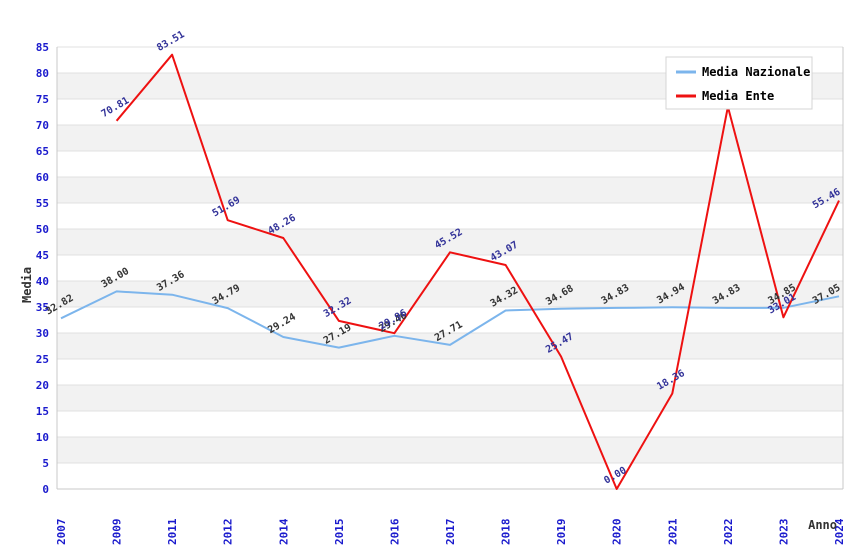  Describe the element at coordinates (42, 359) in the screenshot. I see `y-tick-label: 25` at that location.